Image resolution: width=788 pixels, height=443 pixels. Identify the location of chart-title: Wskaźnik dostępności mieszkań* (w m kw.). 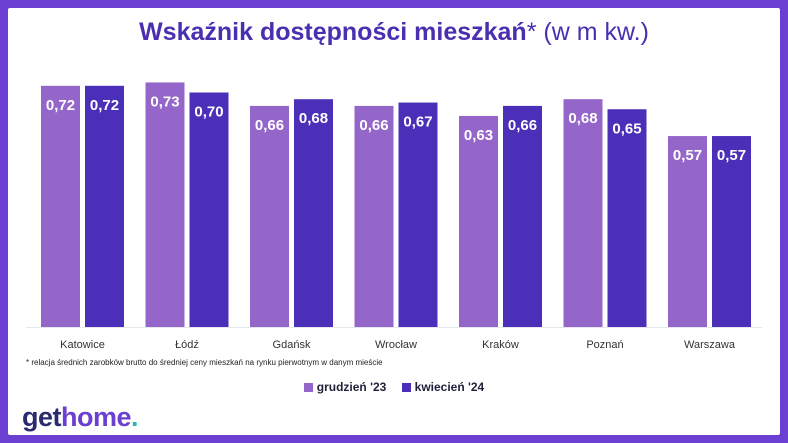
(394, 32).